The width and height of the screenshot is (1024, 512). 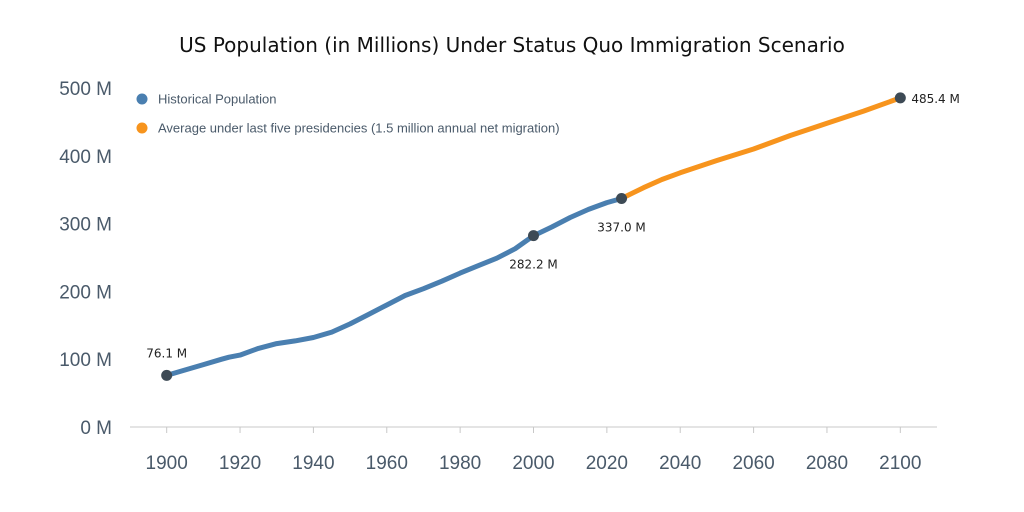 I want to click on x-tick-label: 2060, so click(x=753, y=463).